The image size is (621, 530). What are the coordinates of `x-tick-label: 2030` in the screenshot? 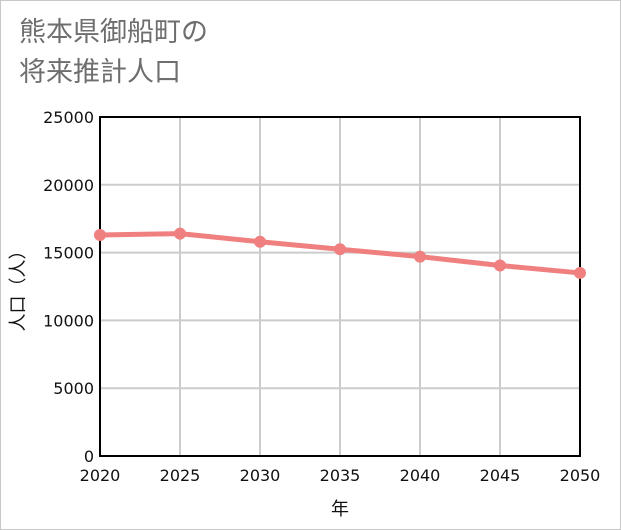 It's located at (260, 475).